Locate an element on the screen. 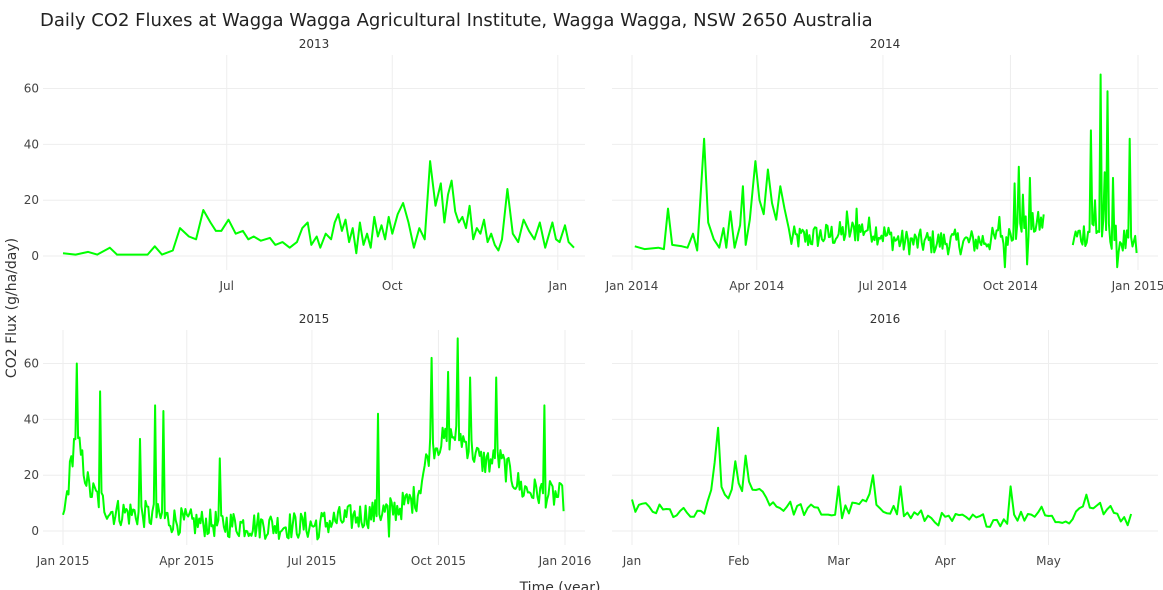 The width and height of the screenshot is (1163, 590). x-tick-label: May is located at coordinates (1048, 561).